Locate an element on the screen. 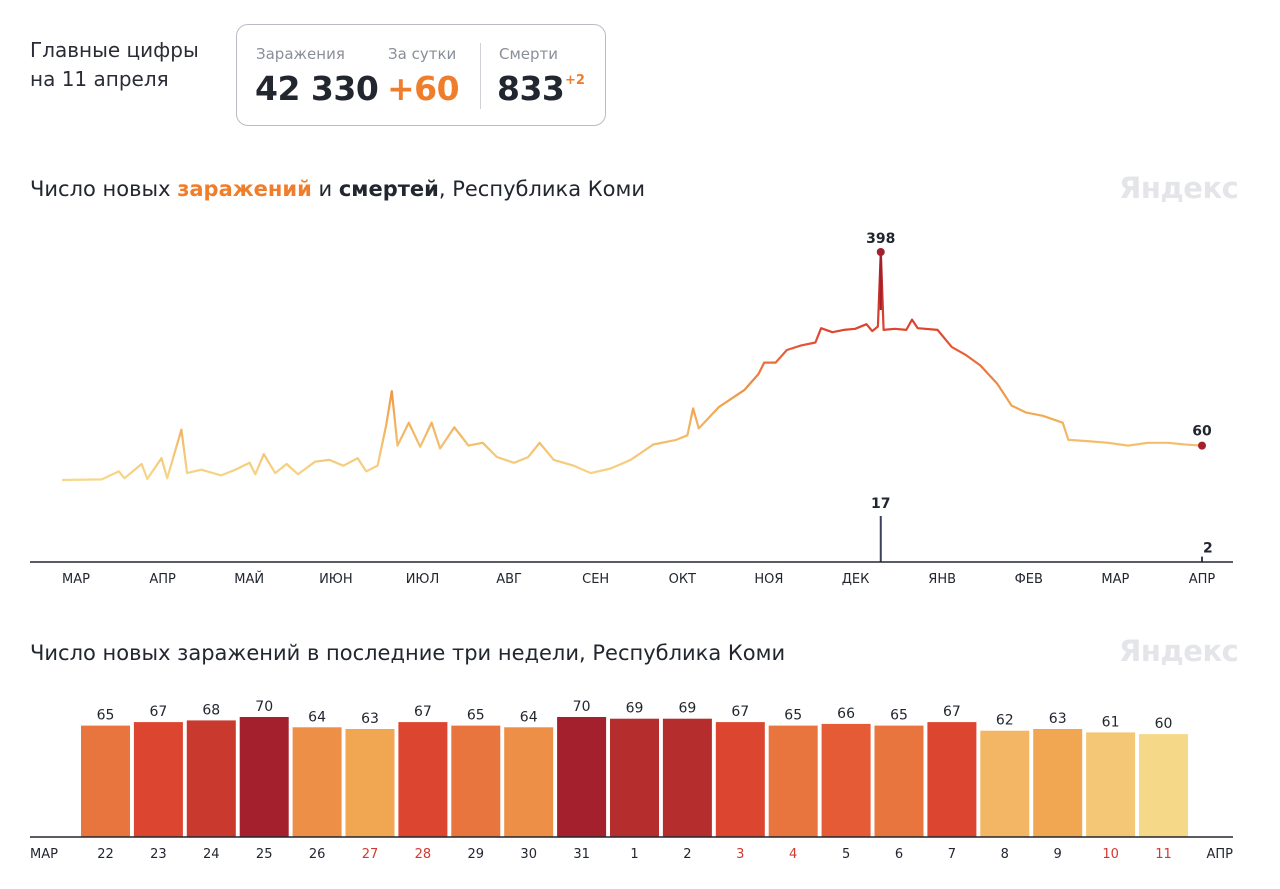 The height and width of the screenshot is (889, 1280). deaths-label: Смерти is located at coordinates (529, 54).